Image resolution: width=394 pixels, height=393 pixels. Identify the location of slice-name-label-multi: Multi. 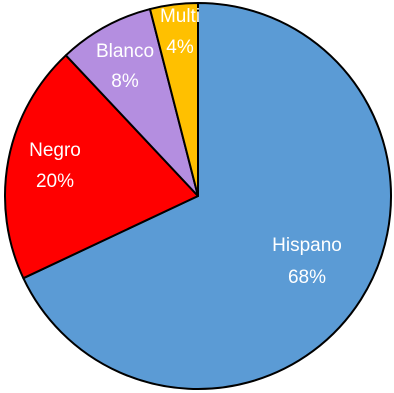
(180, 16).